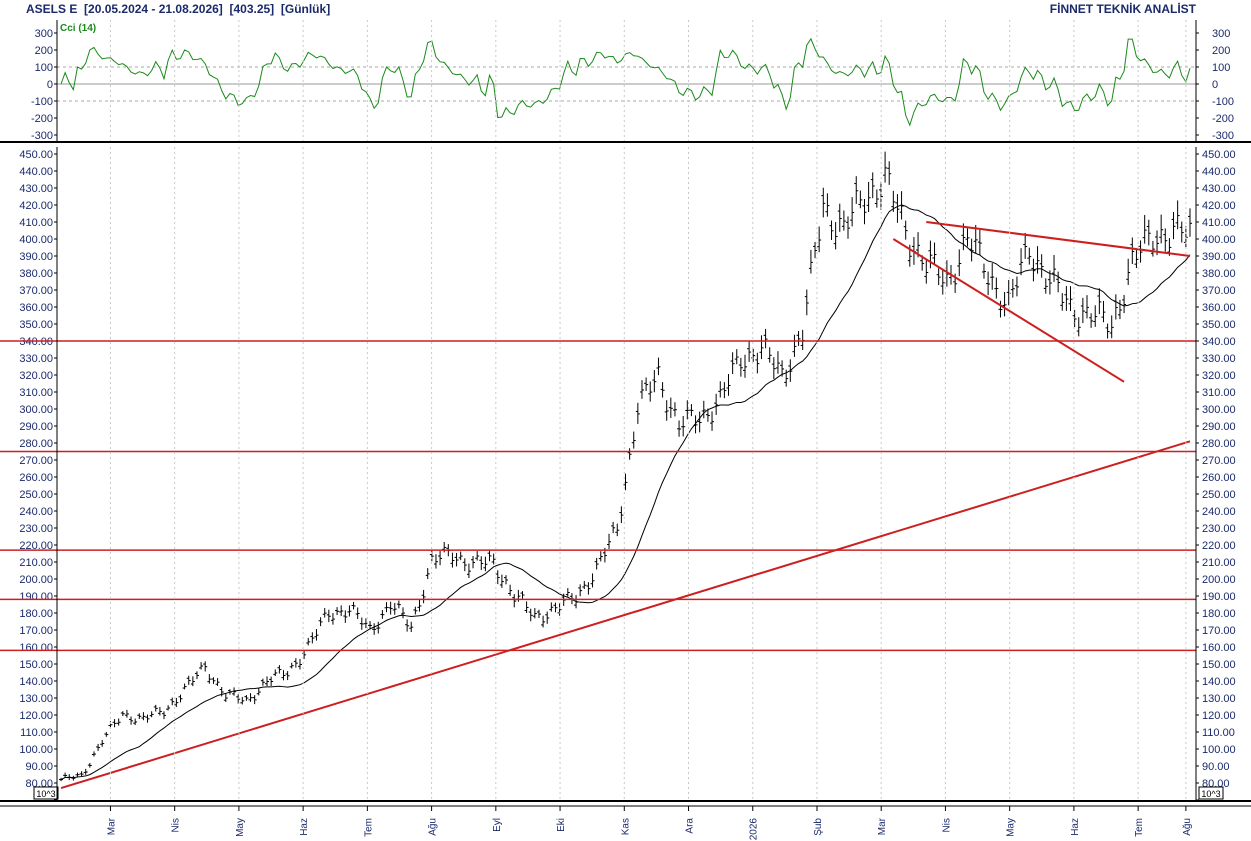  Describe the element at coordinates (36, 682) in the screenshot. I see `price-ytick-left: 140.00` at that location.